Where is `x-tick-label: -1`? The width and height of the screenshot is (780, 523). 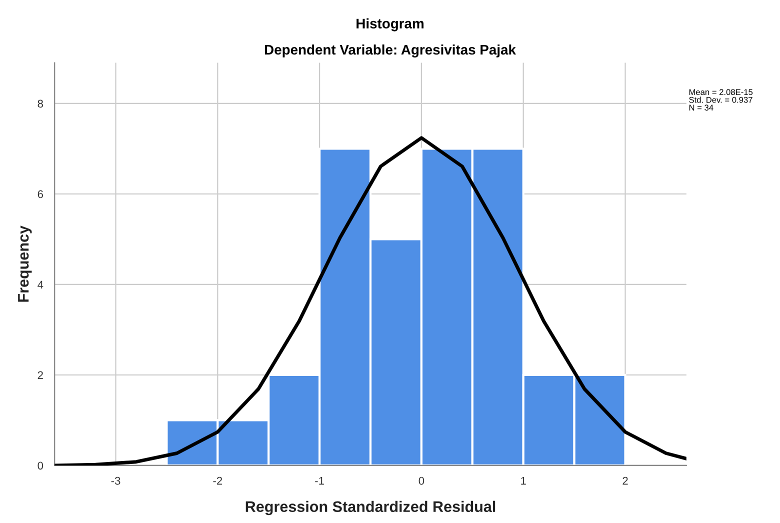 x-tick-label: -1 is located at coordinates (319, 480).